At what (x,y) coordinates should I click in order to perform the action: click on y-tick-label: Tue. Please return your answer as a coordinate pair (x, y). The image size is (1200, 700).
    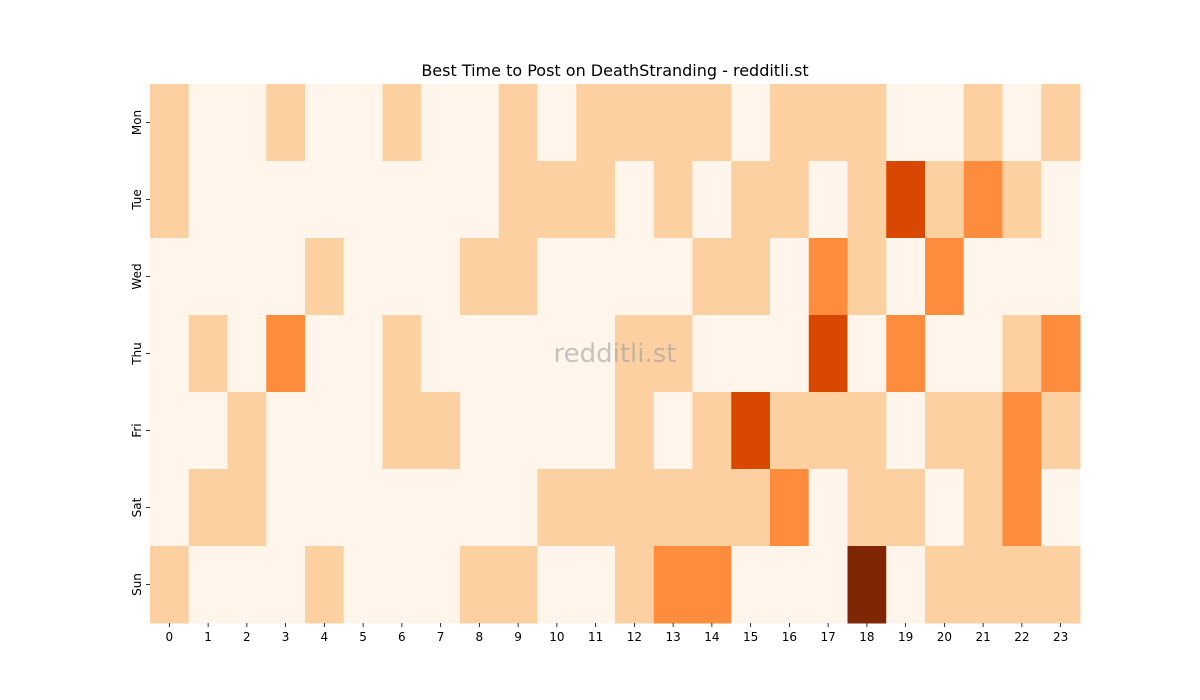
    Looking at the image, I should click on (137, 200).